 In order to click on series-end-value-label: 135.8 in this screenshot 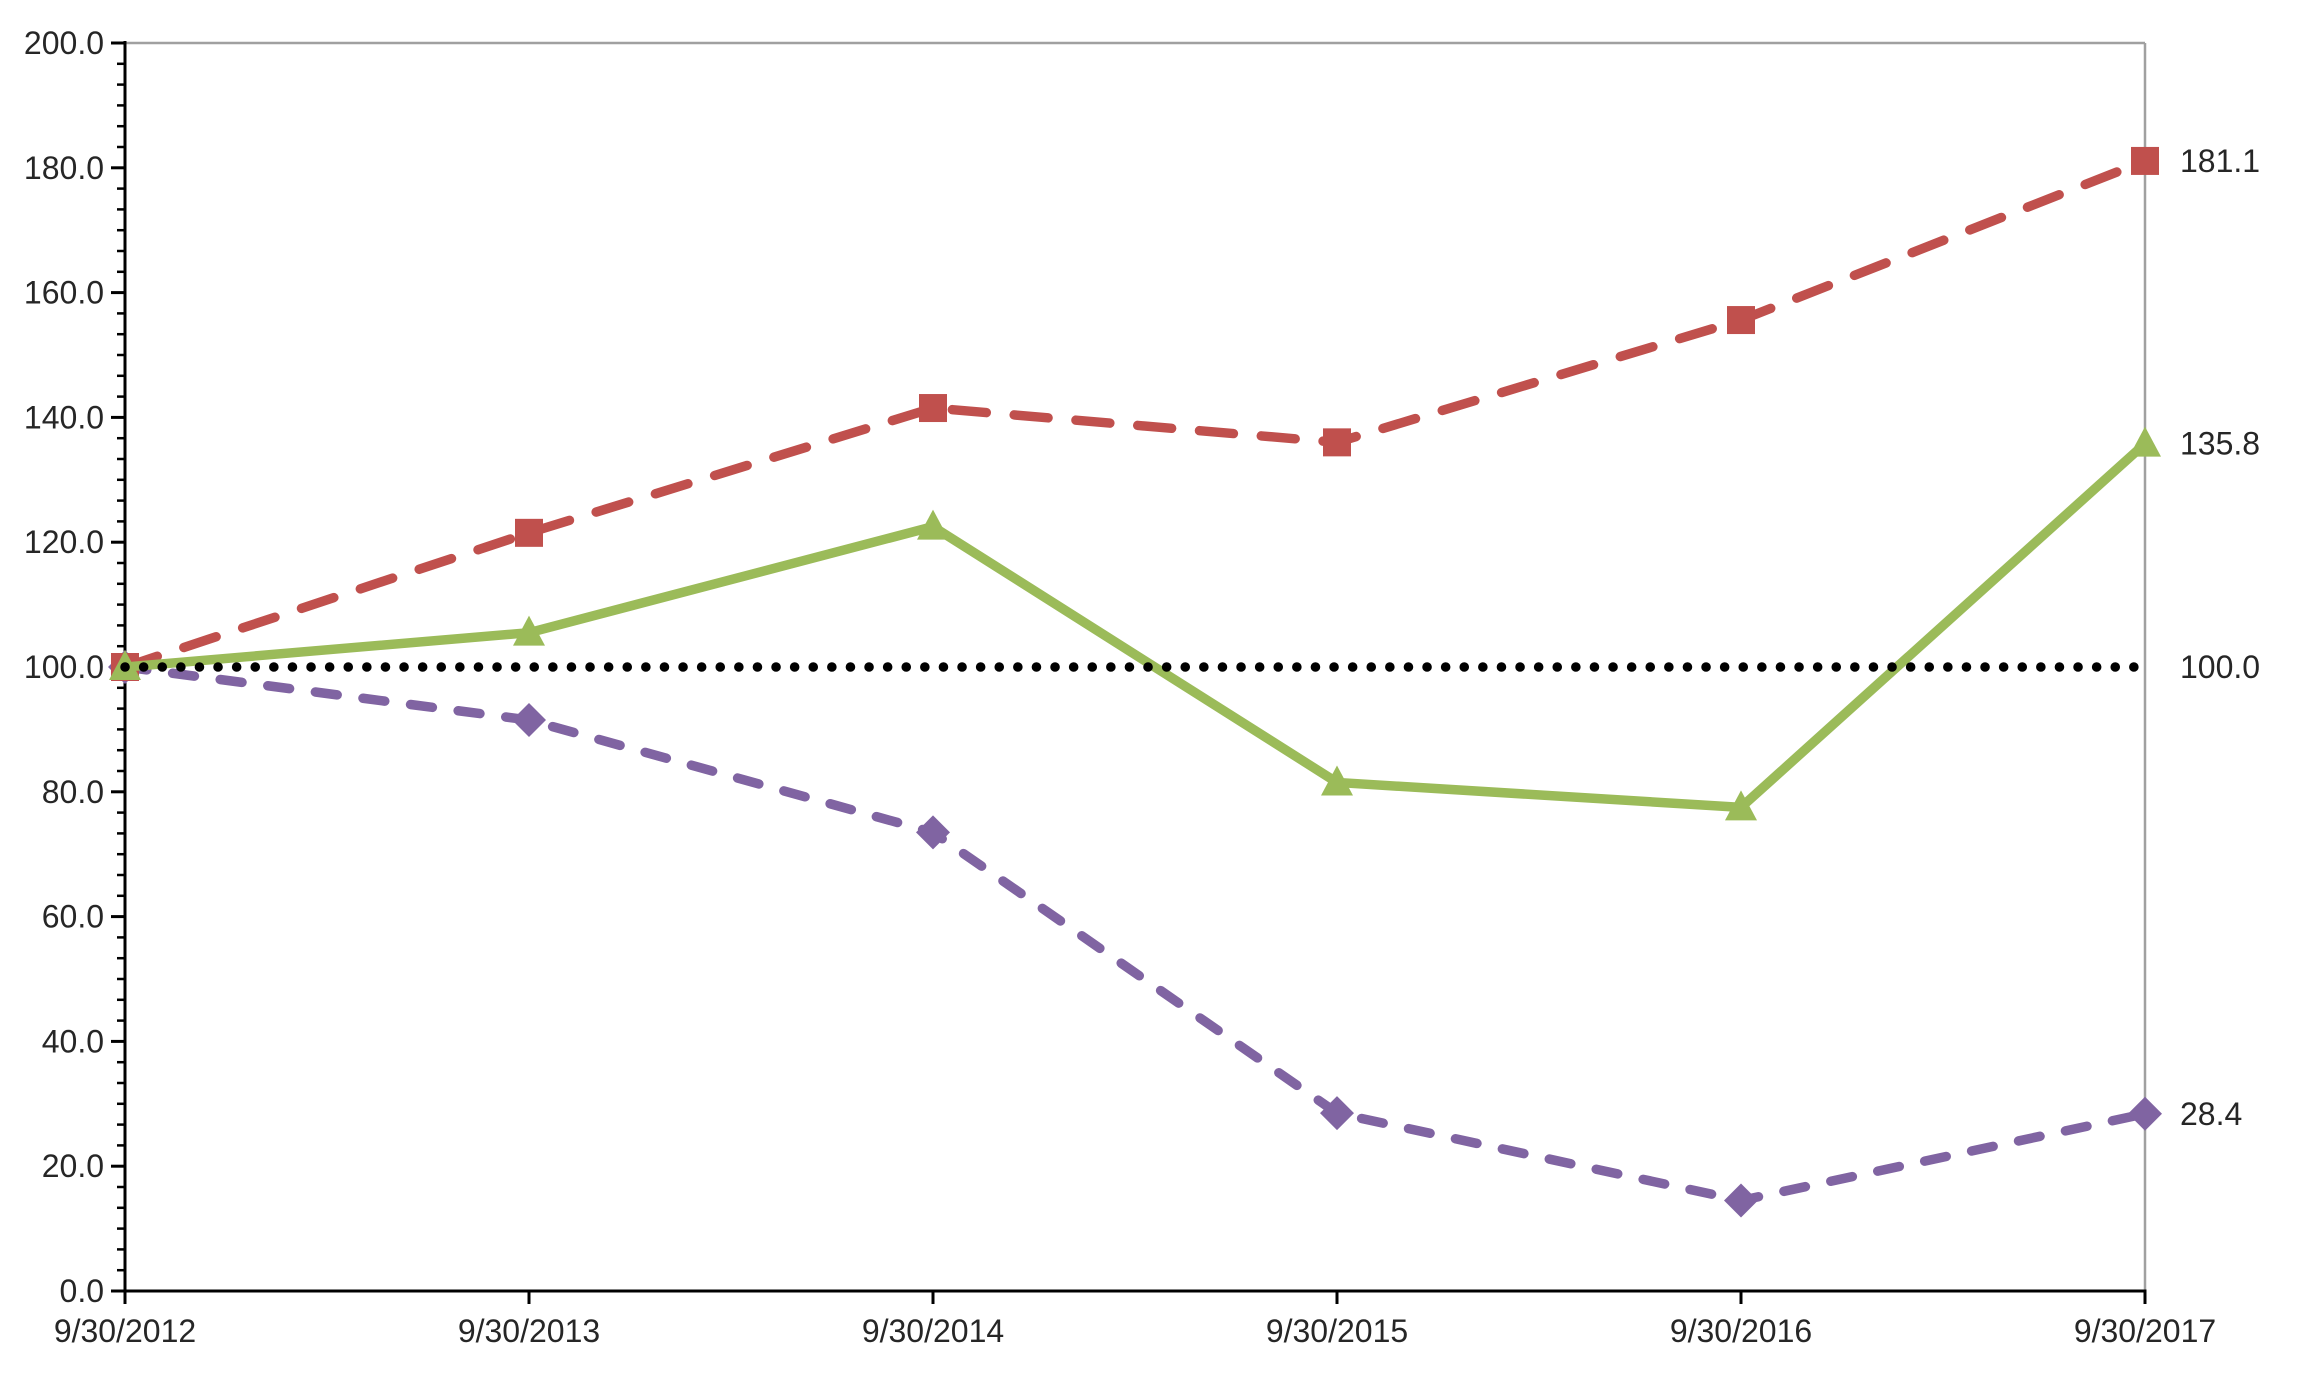, I will do `click(2220, 444)`.